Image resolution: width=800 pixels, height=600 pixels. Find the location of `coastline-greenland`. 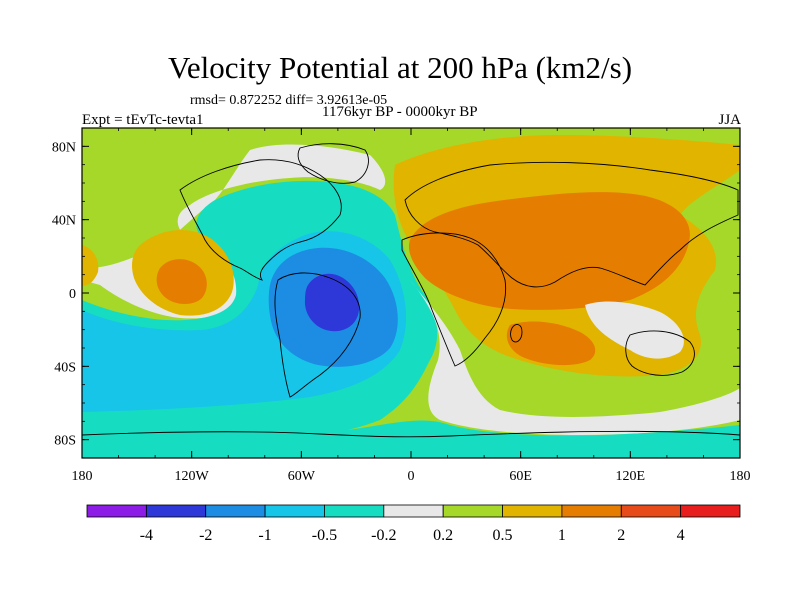

coastline-greenland is located at coordinates (333, 163).